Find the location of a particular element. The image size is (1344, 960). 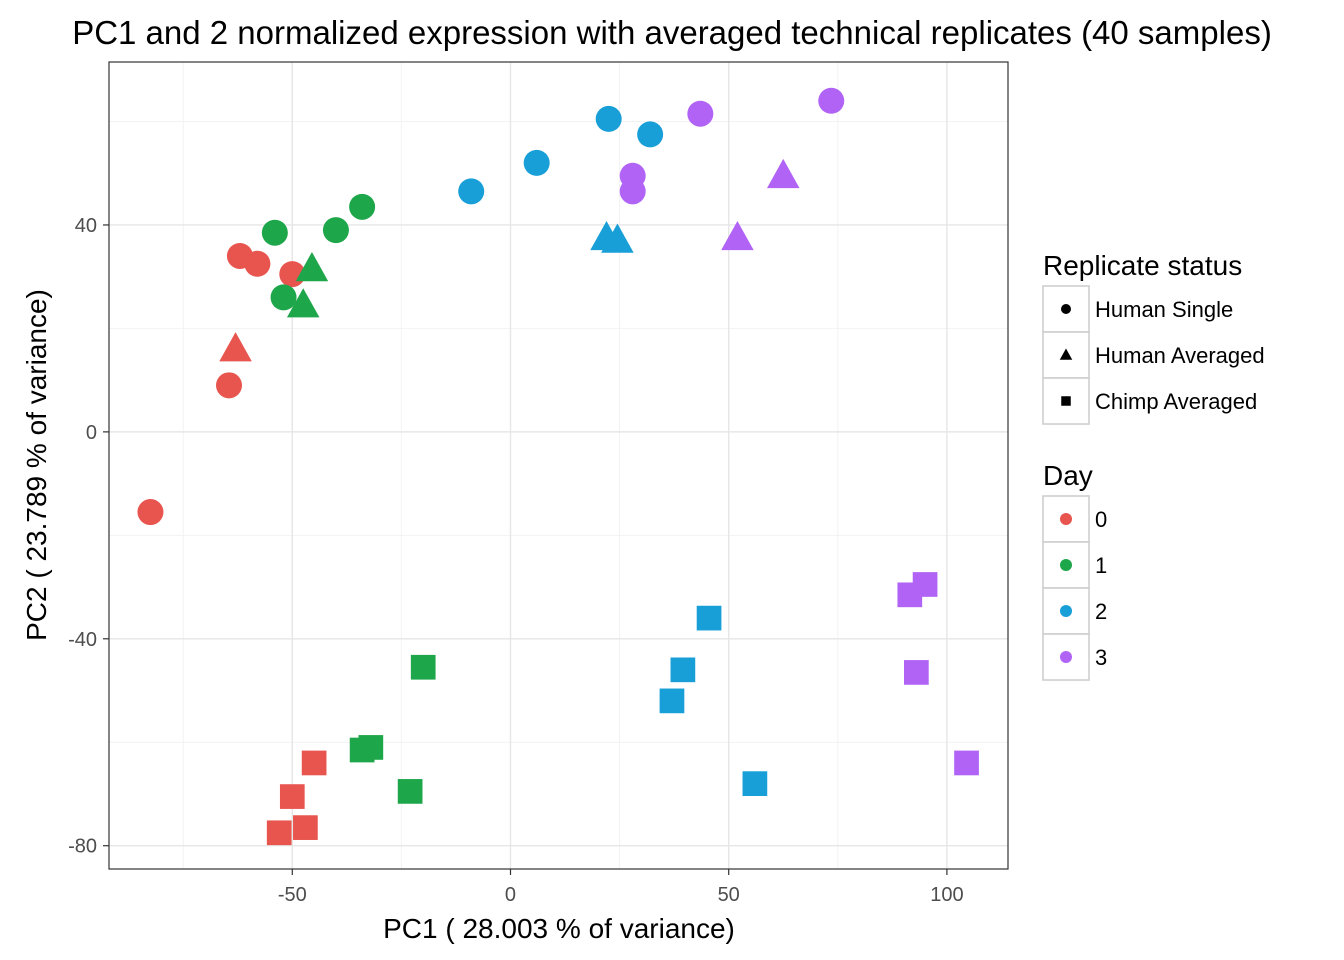

y-tick-label: -40 is located at coordinates (82, 640).